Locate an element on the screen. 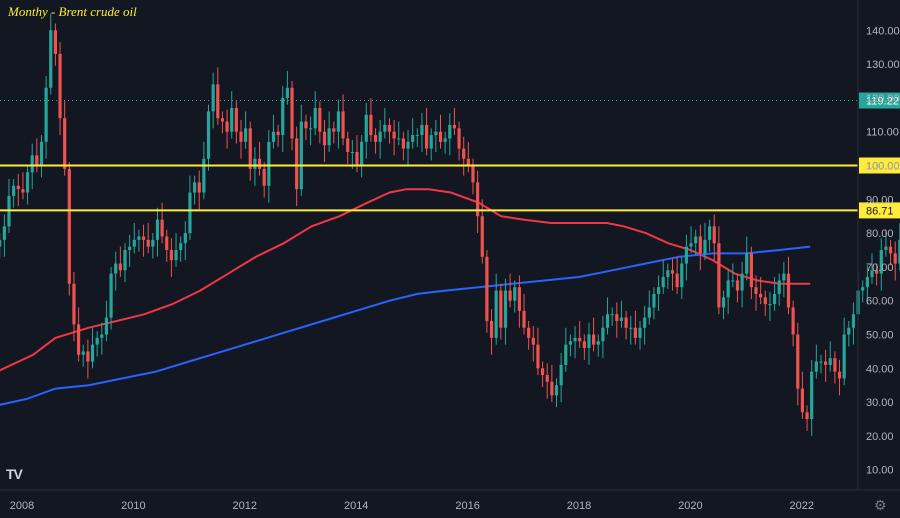  y-tick-label: 100.00 is located at coordinates (883, 167).